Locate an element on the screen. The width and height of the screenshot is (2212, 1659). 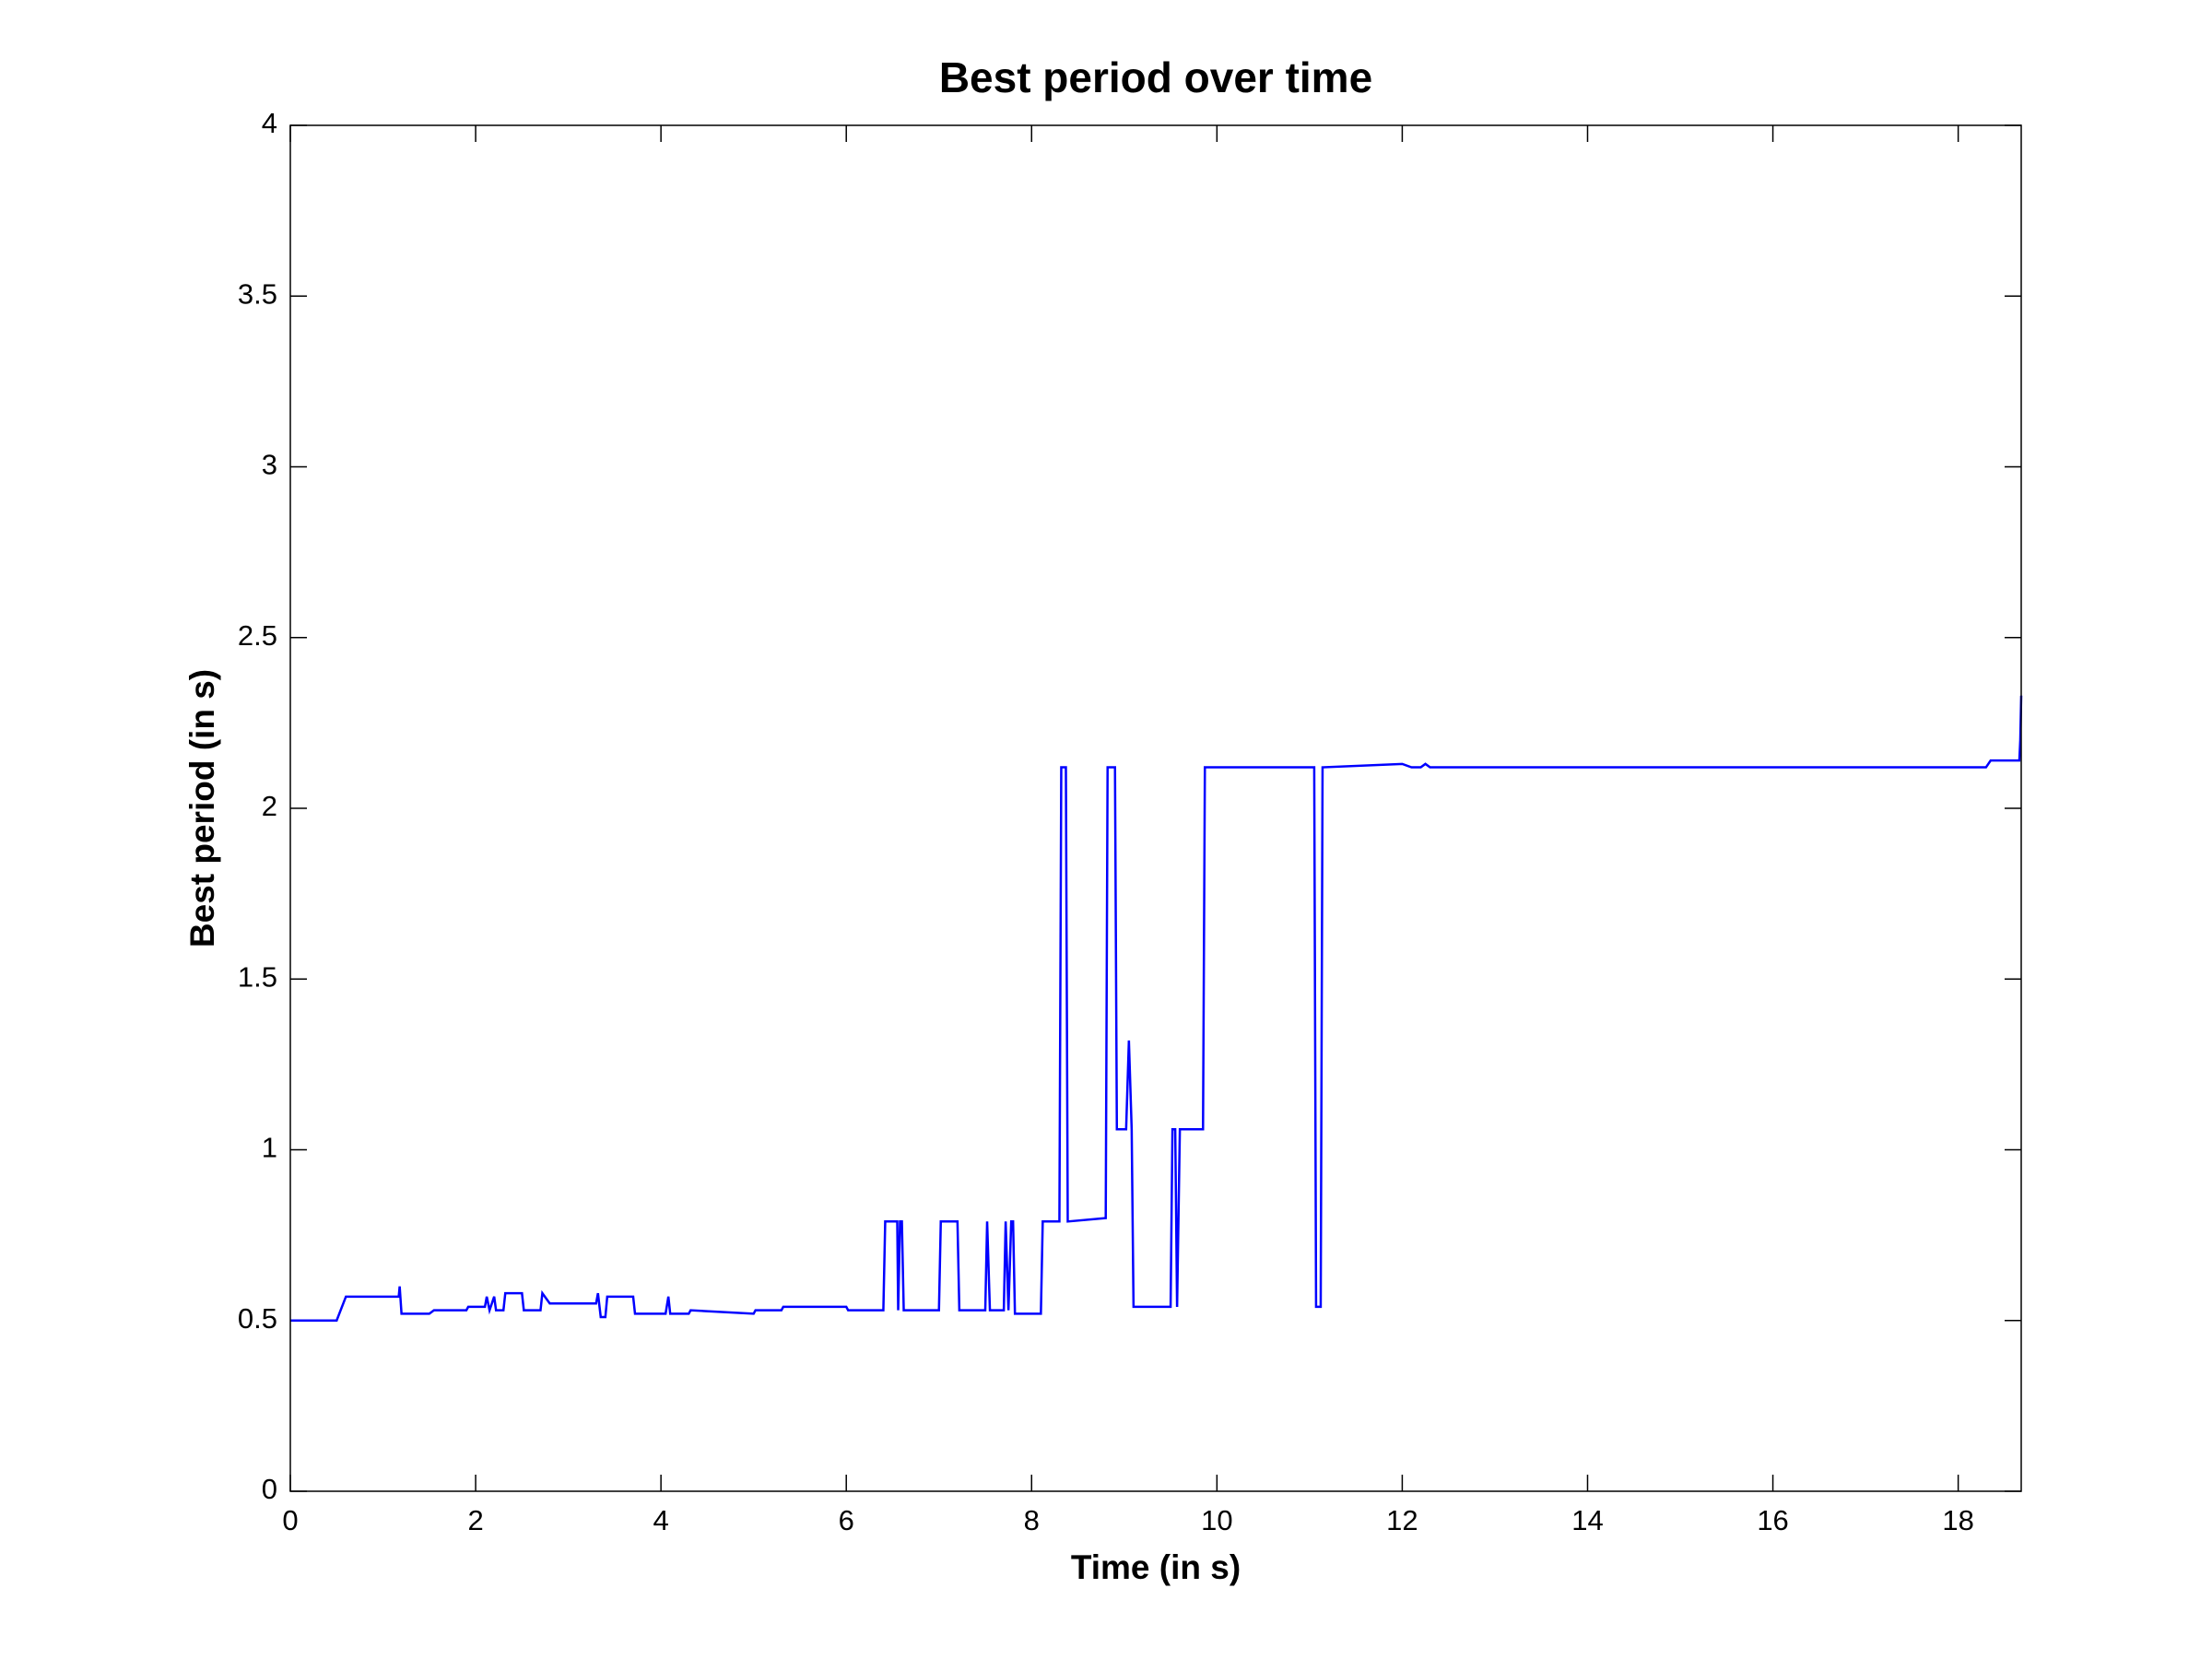
x-tick-label: 2 is located at coordinates (475, 1520).